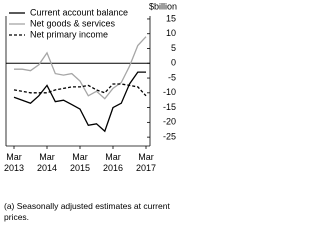 The image size is (320, 240). Describe the element at coordinates (163, 6) in the screenshot. I see `y-axis-label: $billion` at that location.